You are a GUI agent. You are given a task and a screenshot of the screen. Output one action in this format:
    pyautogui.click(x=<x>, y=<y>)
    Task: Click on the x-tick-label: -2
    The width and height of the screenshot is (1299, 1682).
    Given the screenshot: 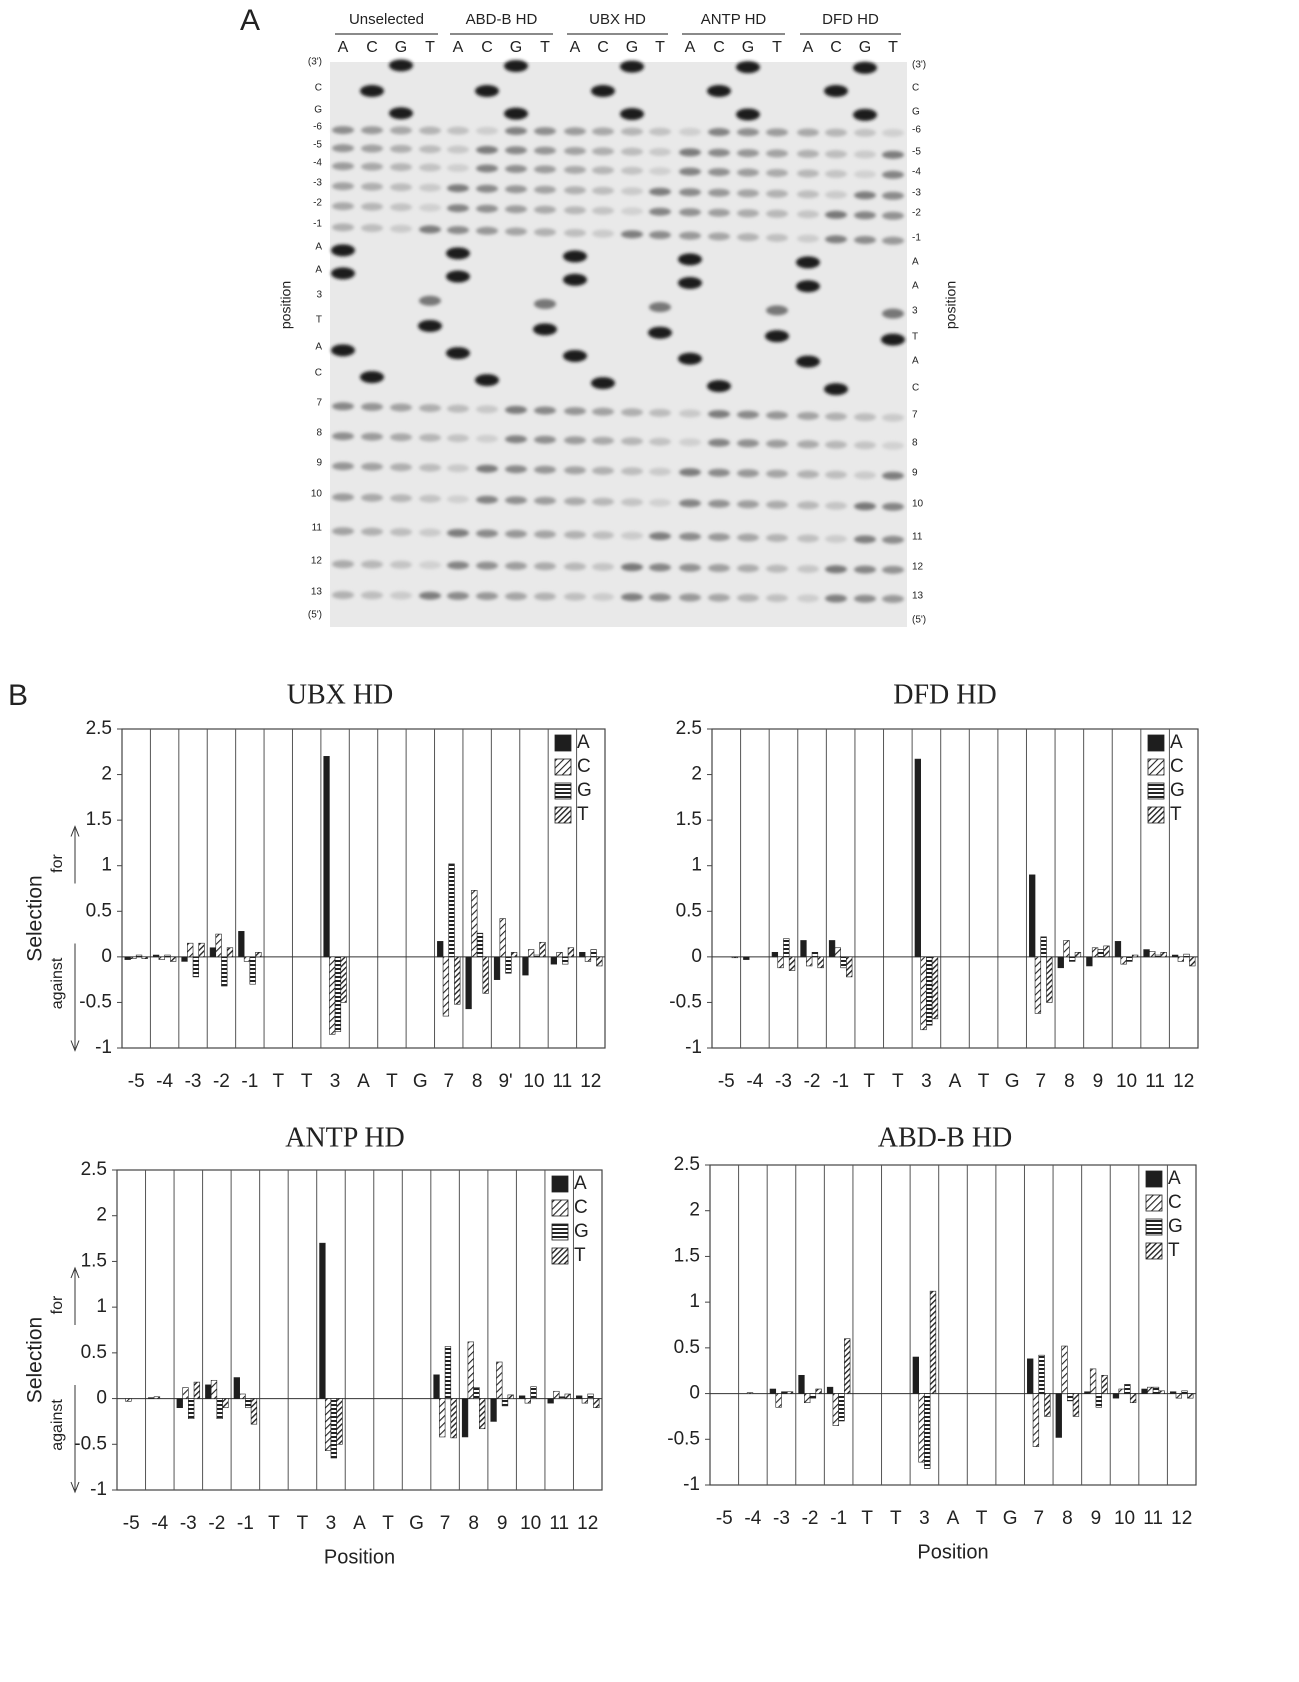 What is the action you would take?
    pyautogui.click(x=216, y=1523)
    